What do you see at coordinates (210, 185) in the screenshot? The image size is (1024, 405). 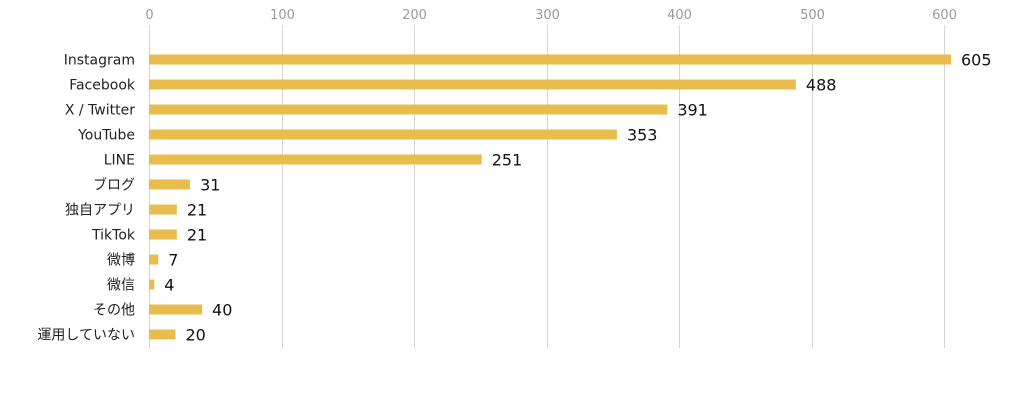 I see `value-label-6: 31` at bounding box center [210, 185].